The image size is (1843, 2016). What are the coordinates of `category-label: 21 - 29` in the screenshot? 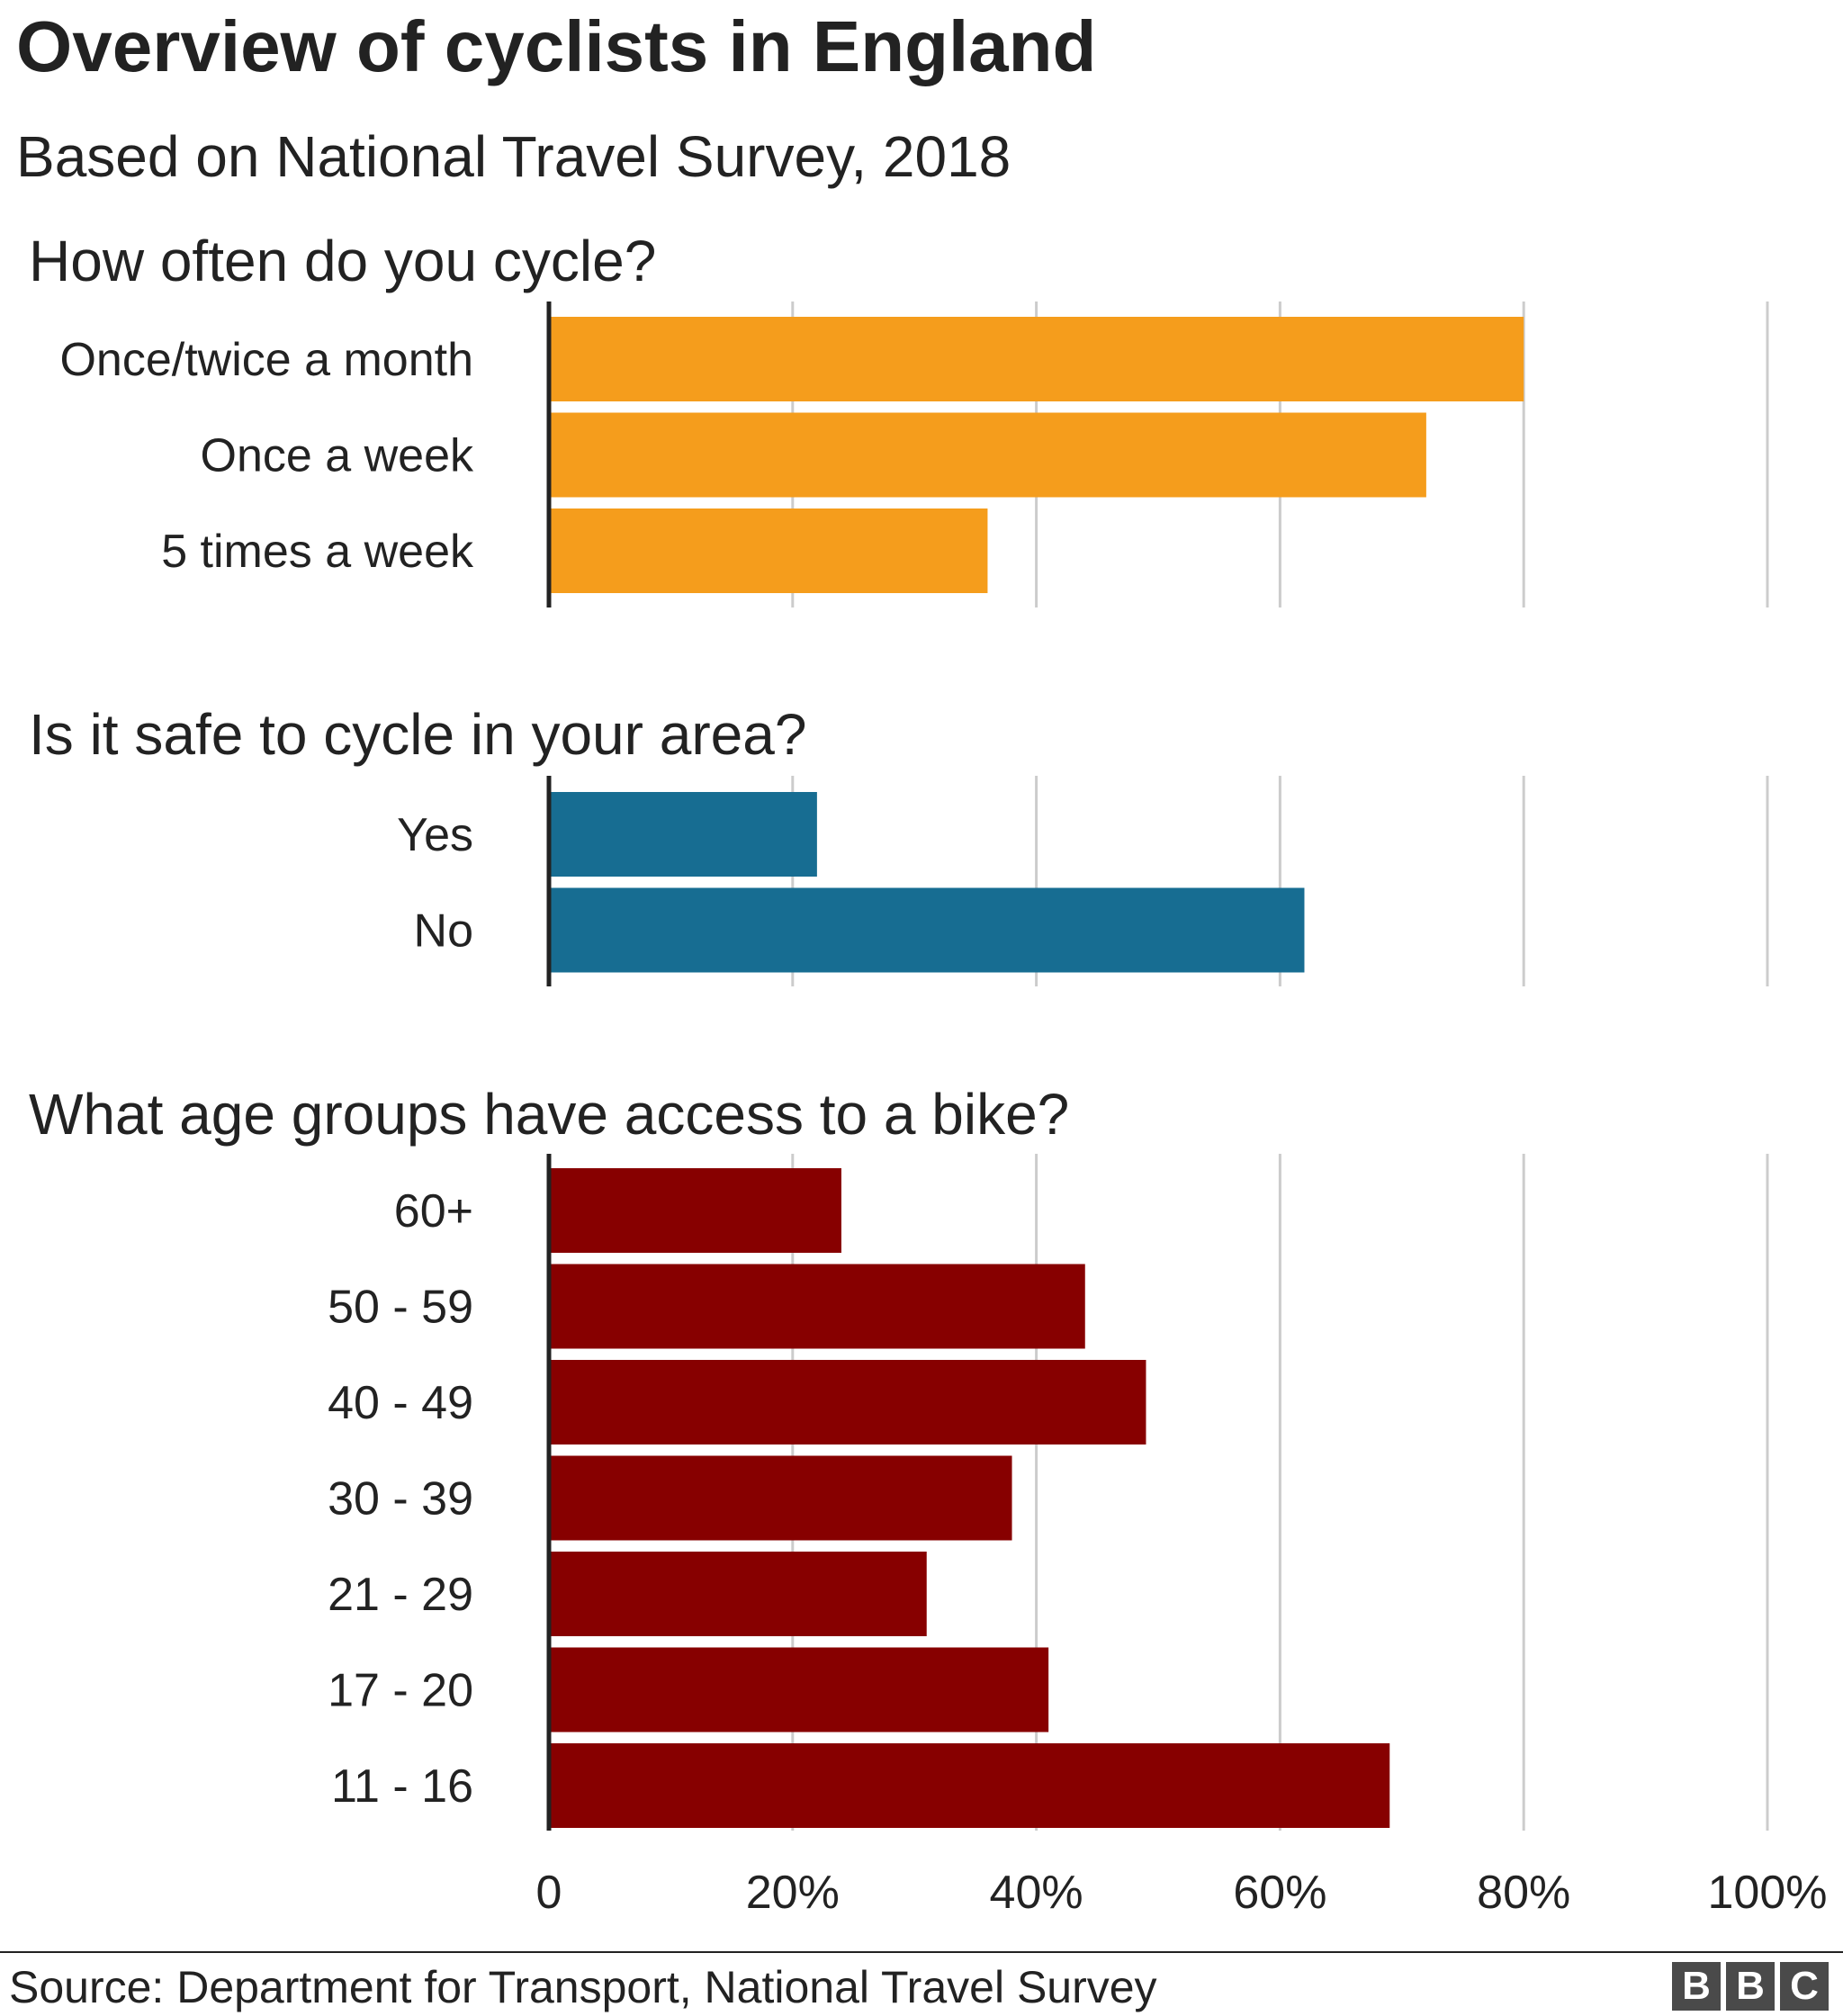 It's located at (400, 1595).